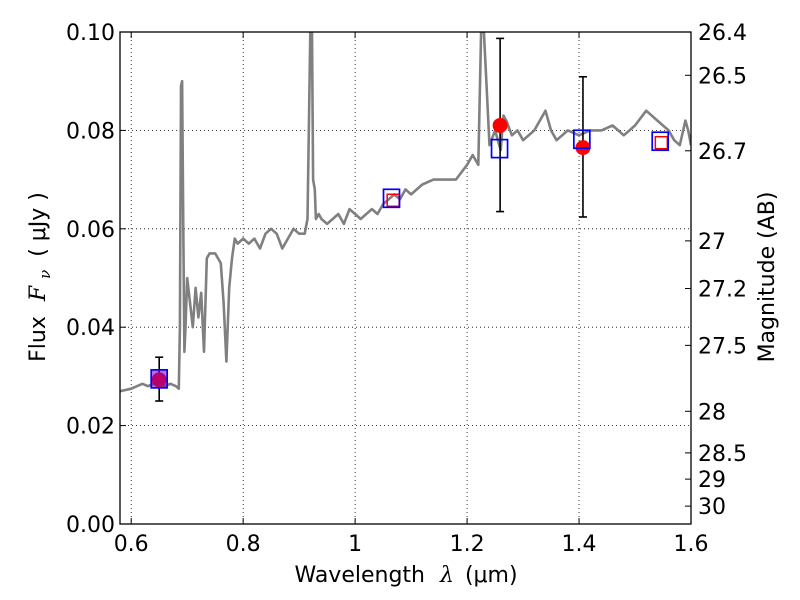 The image size is (800, 600). What do you see at coordinates (90, 131) in the screenshot?
I see `y-tick-label: 0.08` at bounding box center [90, 131].